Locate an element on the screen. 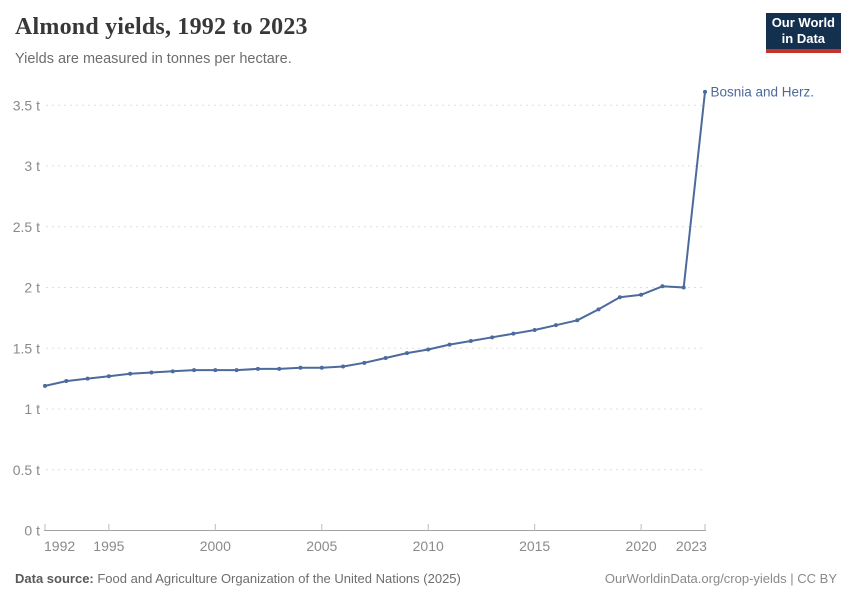  x-tick-label: 2020 is located at coordinates (641, 546).